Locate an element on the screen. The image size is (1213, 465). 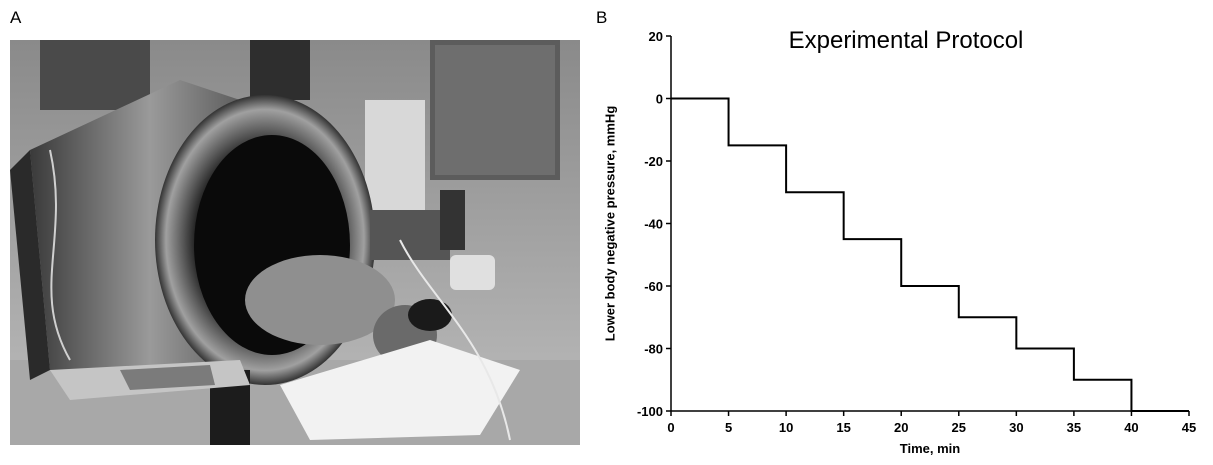
y-tick-label: -20 is located at coordinates (653, 161).